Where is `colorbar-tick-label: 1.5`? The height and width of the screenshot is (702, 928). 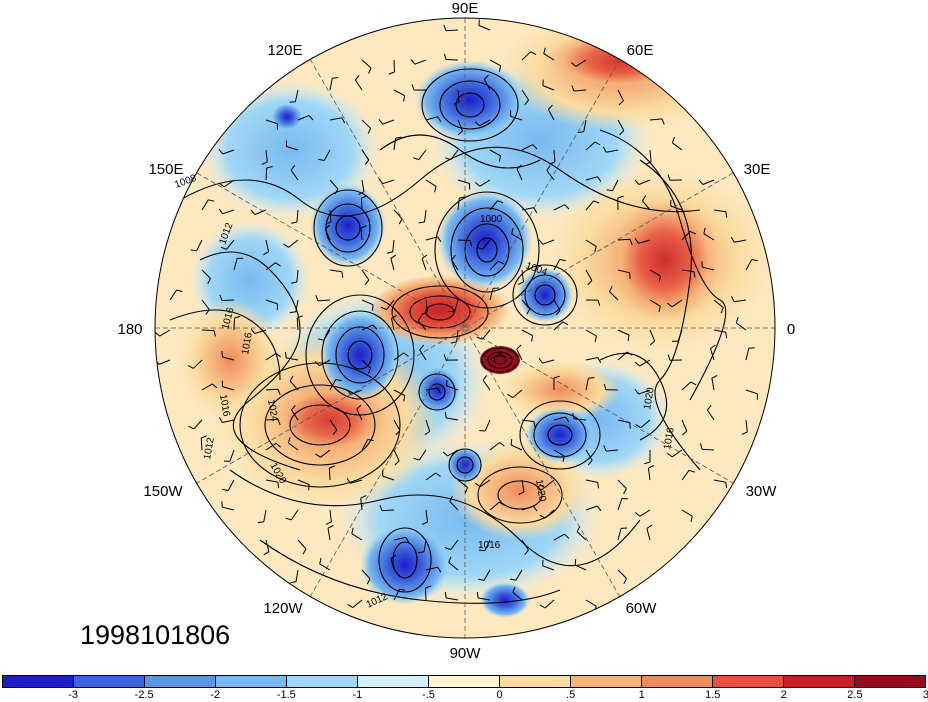
colorbar-tick-label: 1.5 is located at coordinates (713, 695).